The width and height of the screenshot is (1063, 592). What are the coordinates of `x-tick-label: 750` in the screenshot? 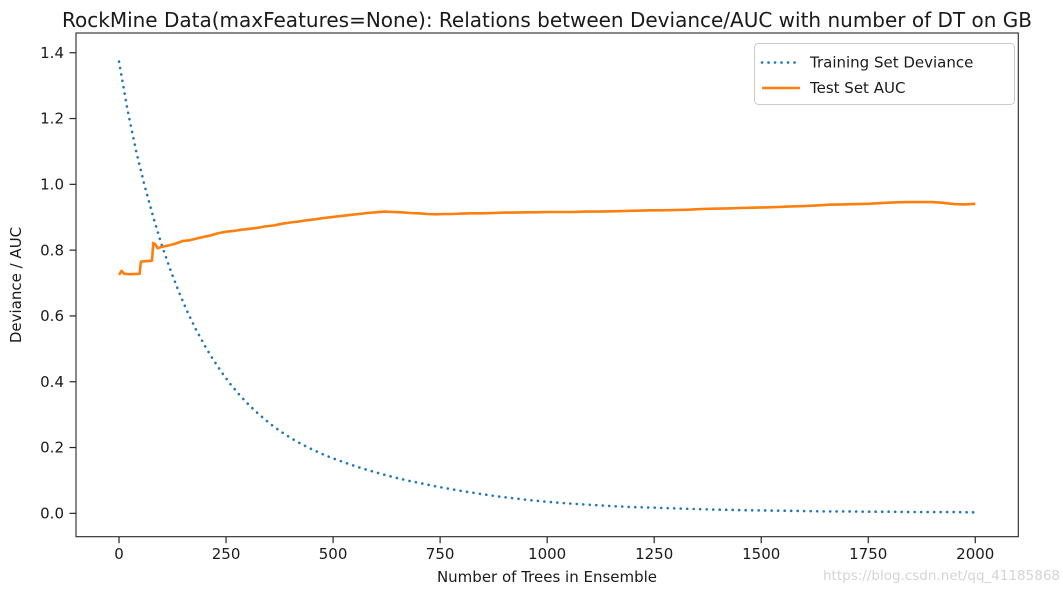 It's located at (440, 554).